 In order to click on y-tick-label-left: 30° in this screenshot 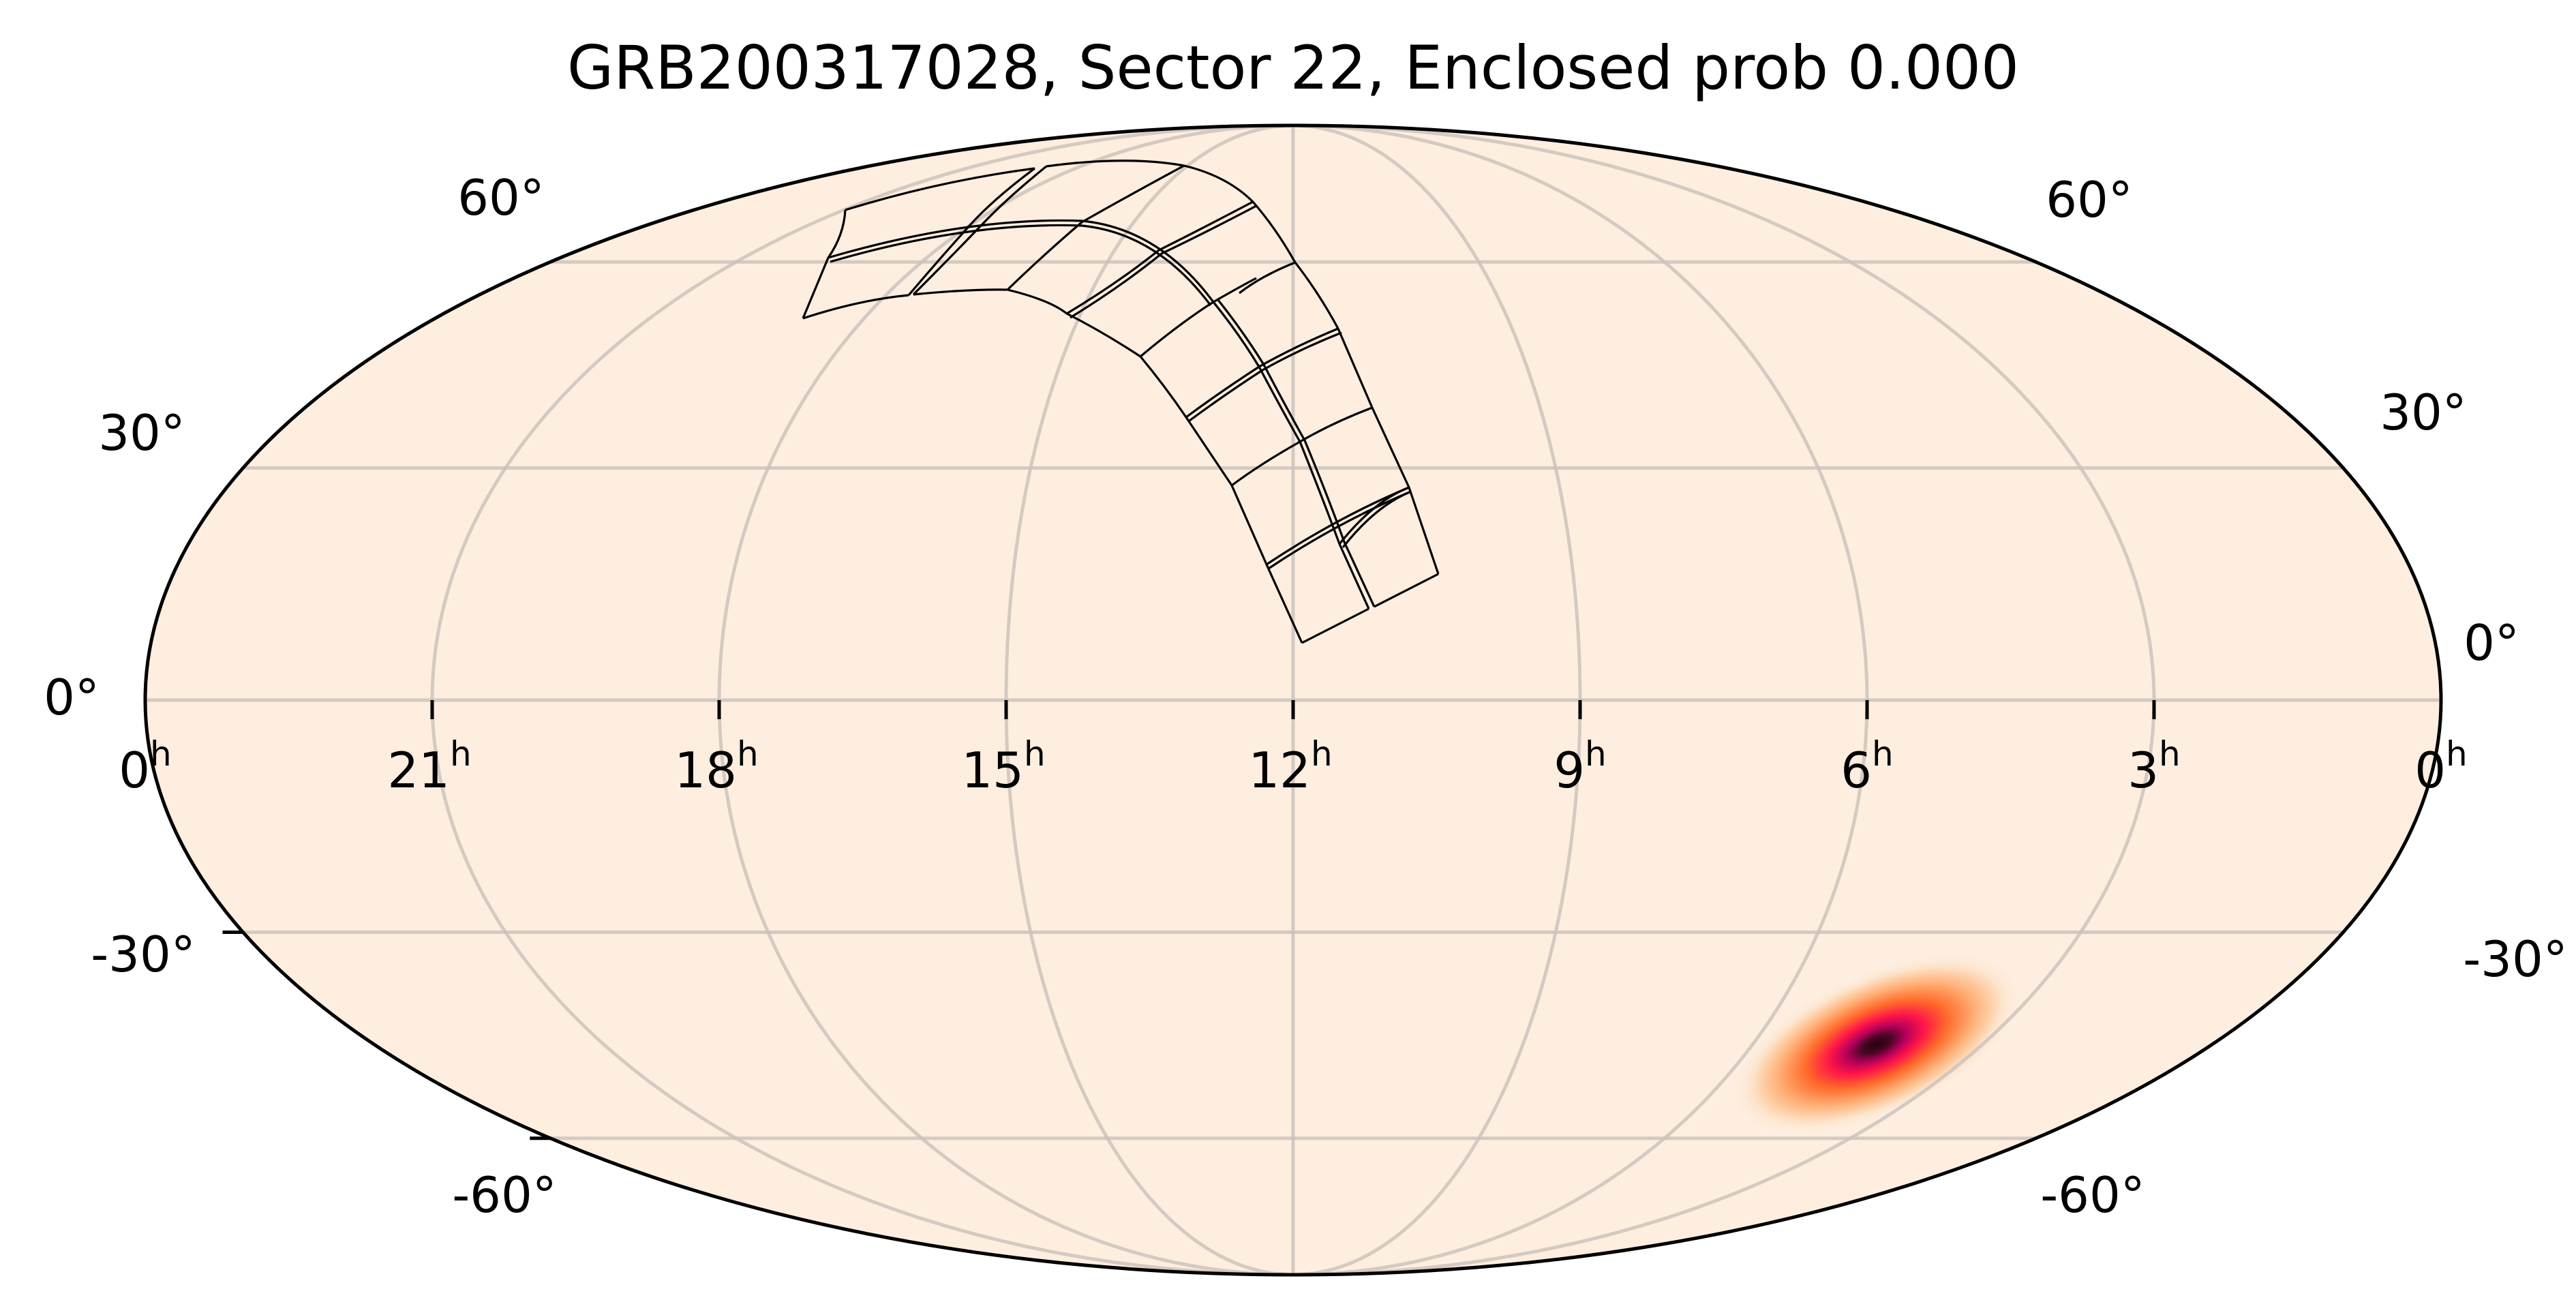, I will do `click(141, 433)`.